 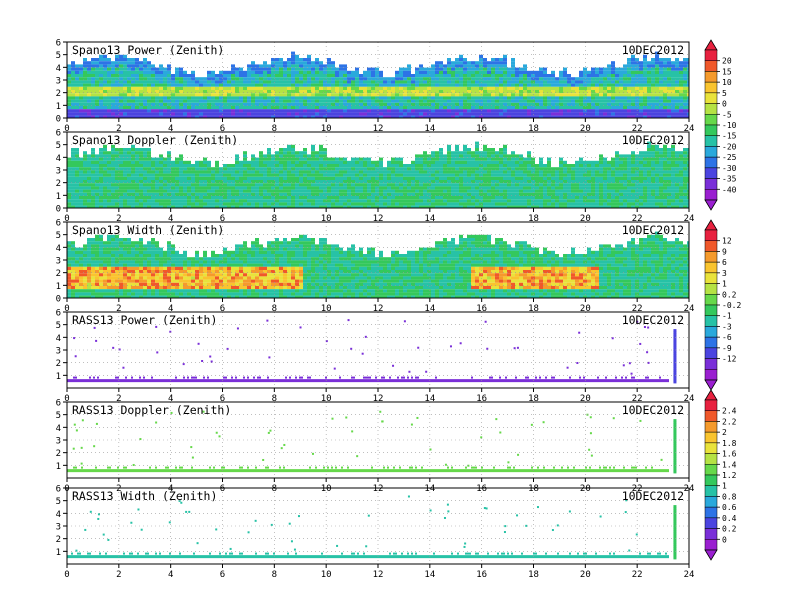 What do you see at coordinates (378, 174) in the screenshot?
I see `heatmap-cells` at bounding box center [378, 174].